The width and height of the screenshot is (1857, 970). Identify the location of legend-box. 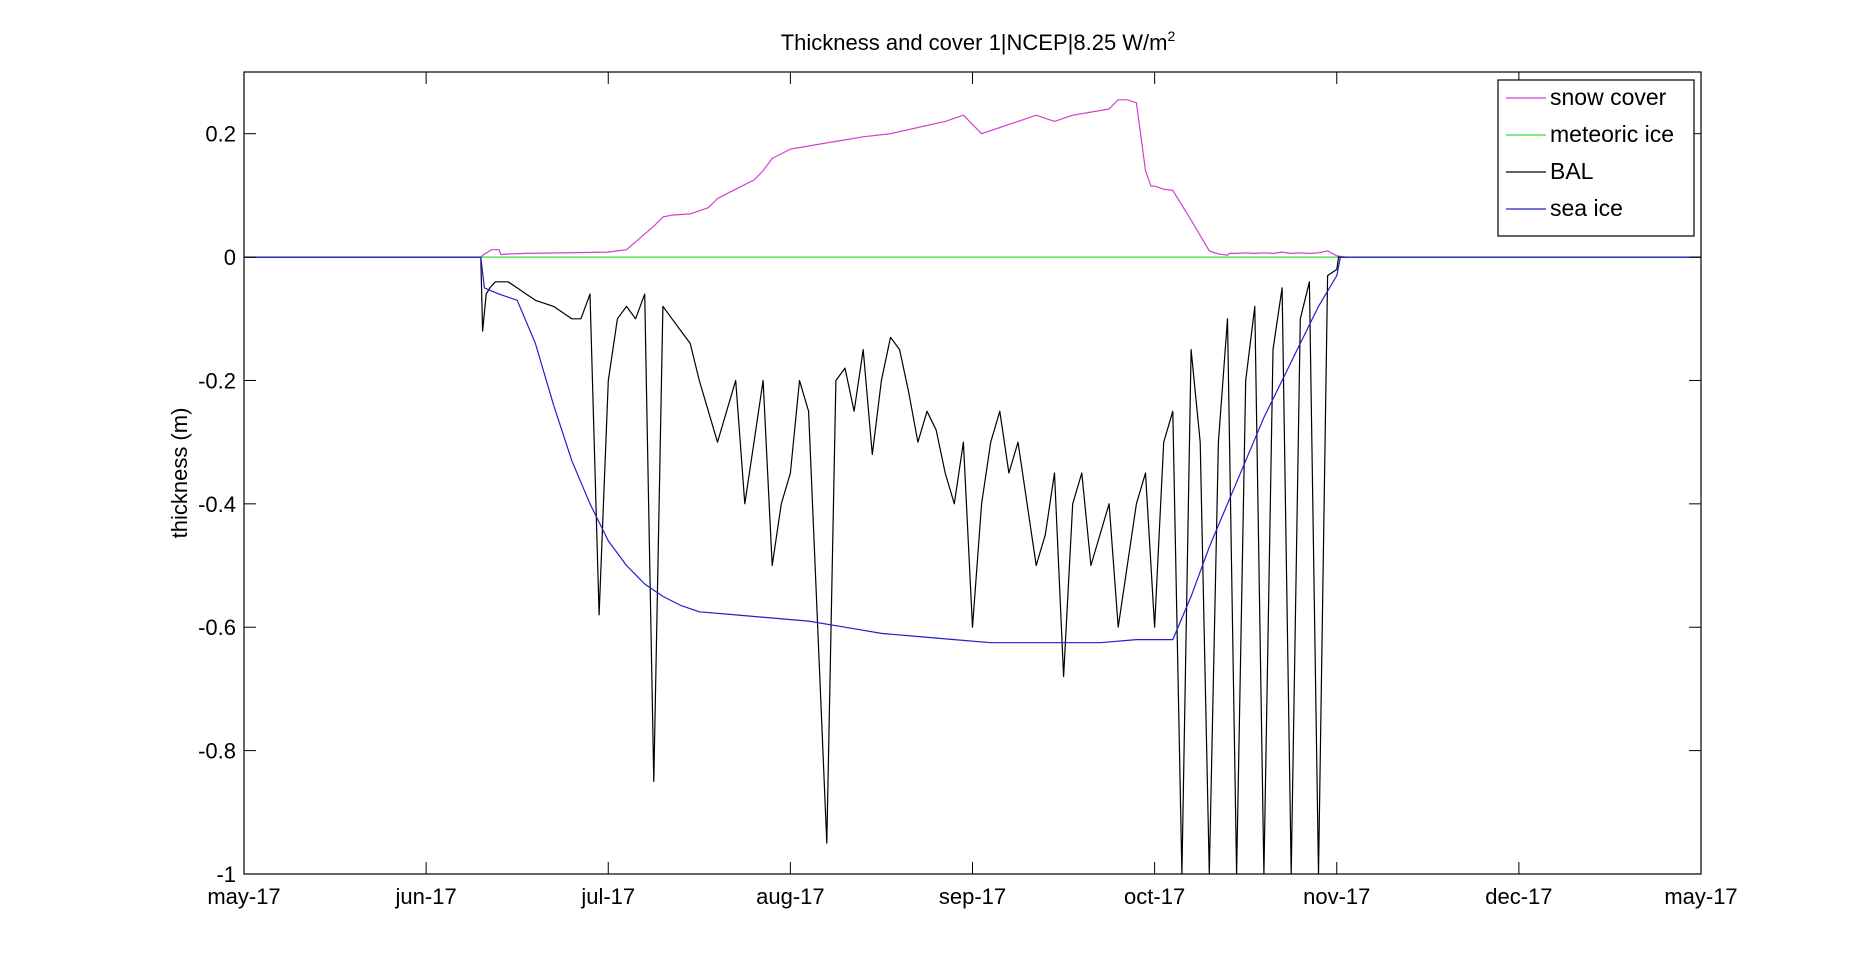
(1596, 158).